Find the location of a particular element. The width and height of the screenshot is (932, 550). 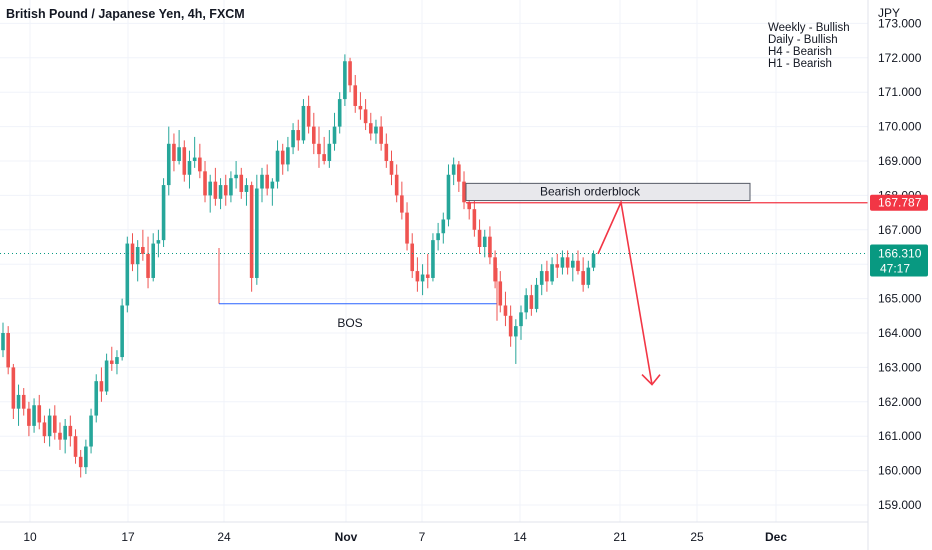

time-tick-label: 25 is located at coordinates (697, 537).